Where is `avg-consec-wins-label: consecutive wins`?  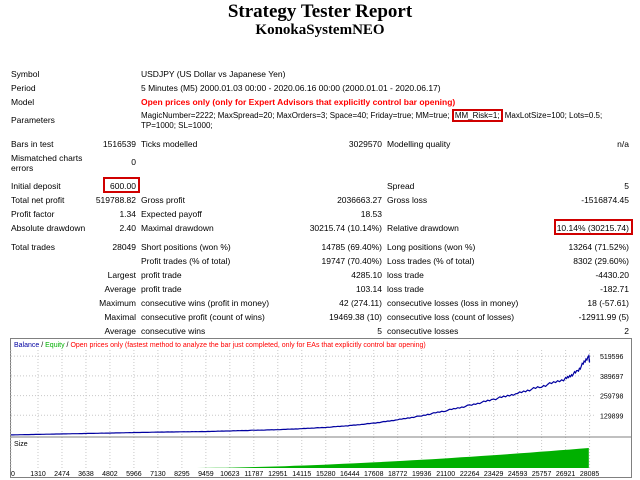
avg-consec-wins-label: consecutive wins is located at coordinates (173, 331).